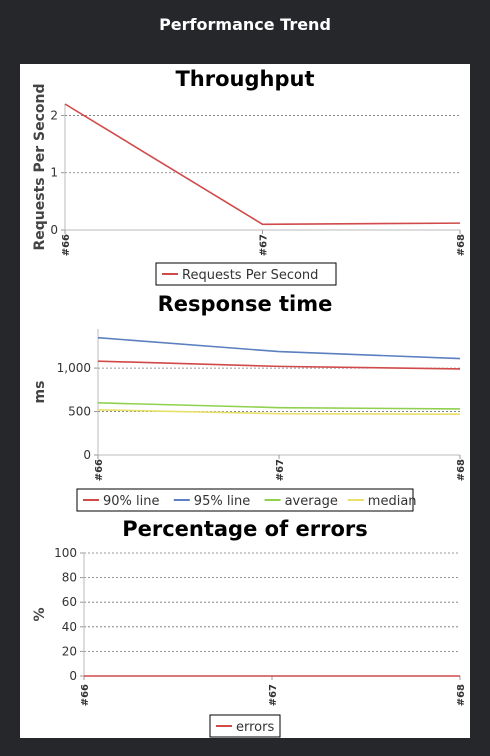  I want to click on chart-2-y-tick-label: 500, so click(79, 412).